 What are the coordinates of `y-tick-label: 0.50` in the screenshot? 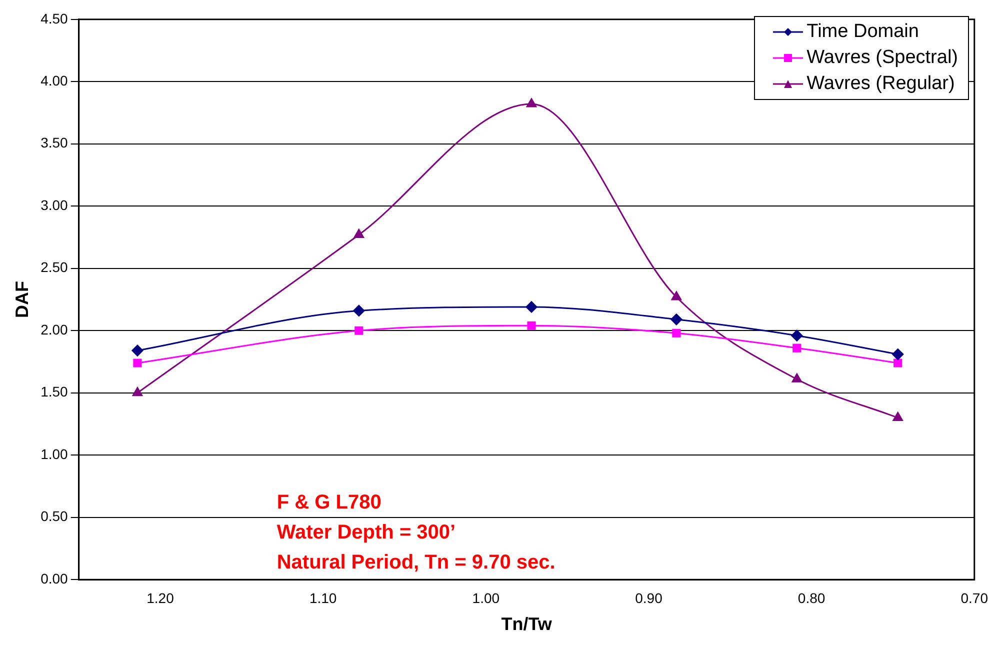 It's located at (54, 516).